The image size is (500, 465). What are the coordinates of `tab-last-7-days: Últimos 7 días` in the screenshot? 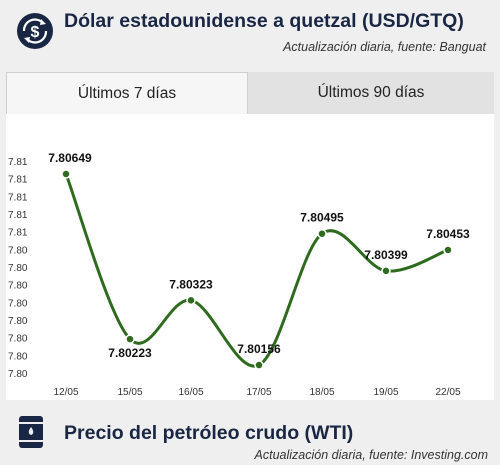 It's located at (127, 93).